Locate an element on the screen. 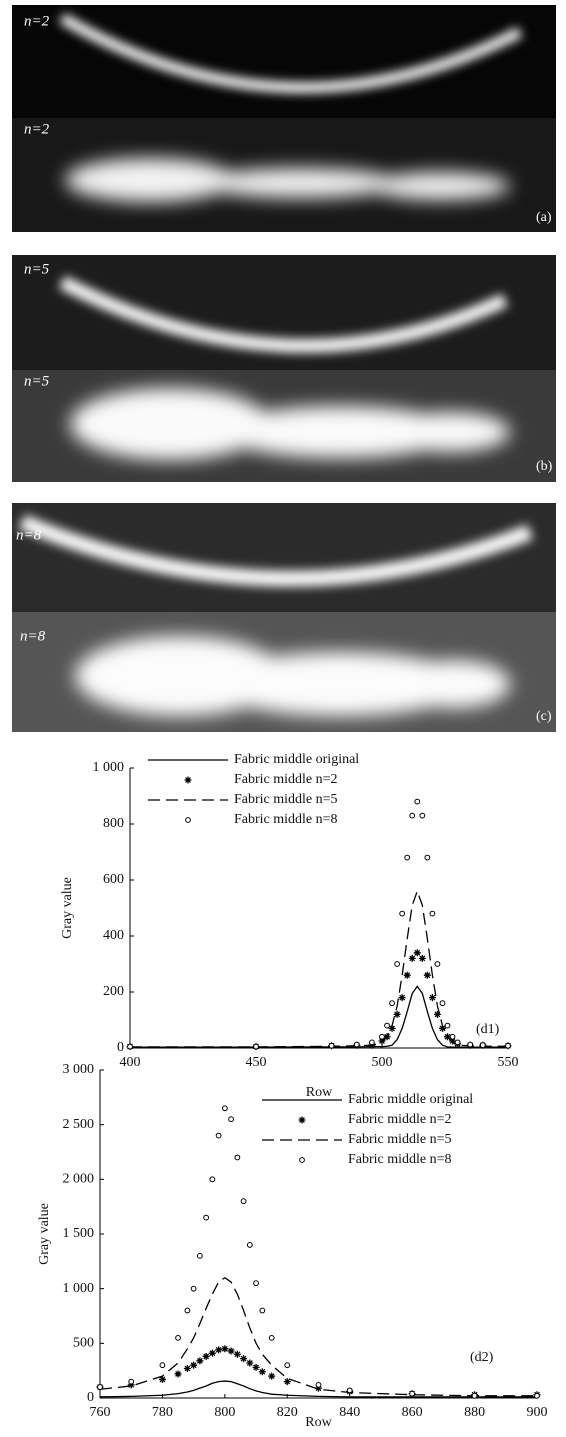 The image size is (566, 1437). y-tick-label: 800 is located at coordinates (113, 823).